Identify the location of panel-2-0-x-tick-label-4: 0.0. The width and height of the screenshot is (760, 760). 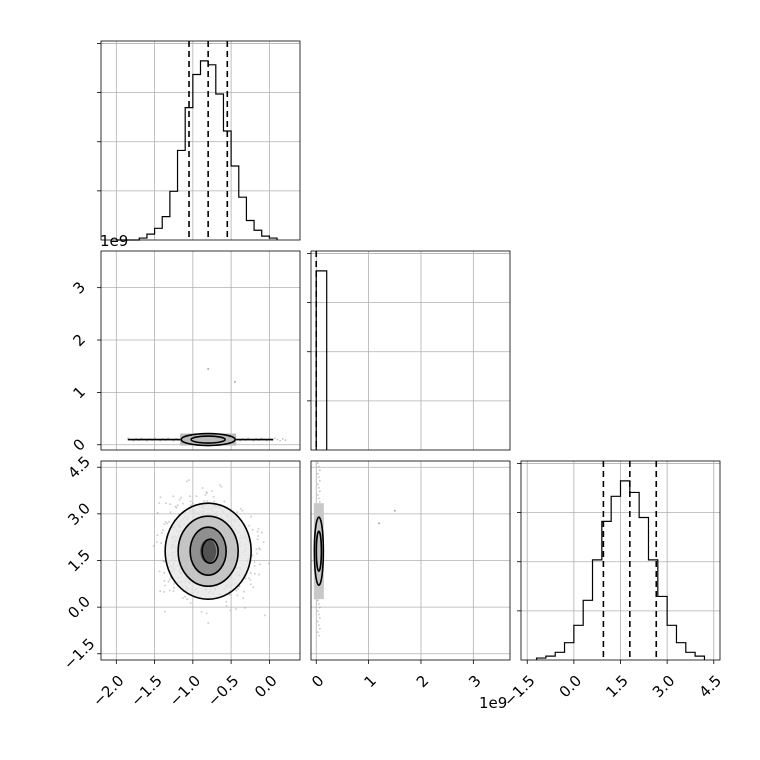
(266, 687).